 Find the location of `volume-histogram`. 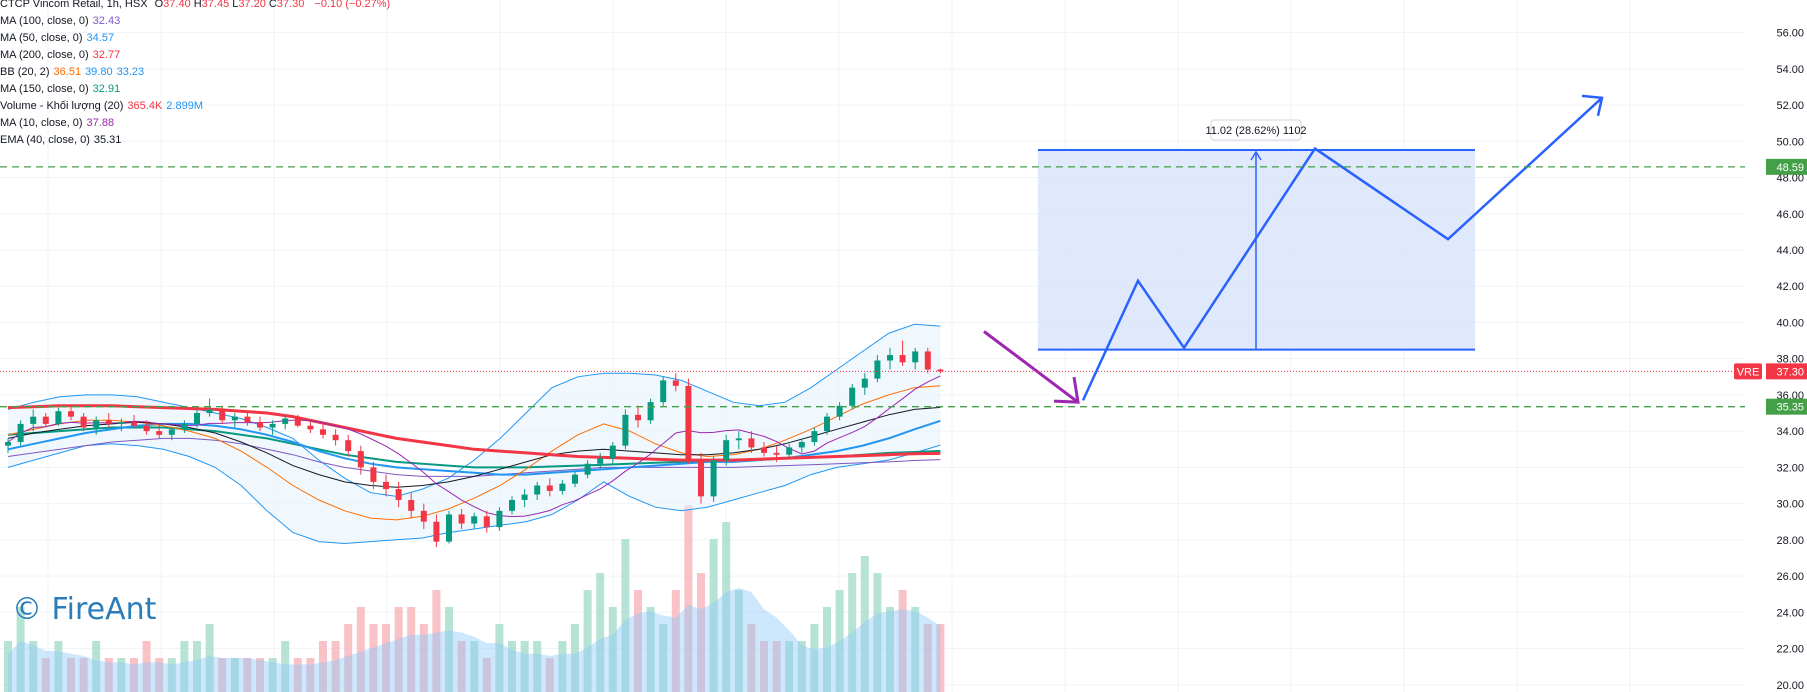

volume-histogram is located at coordinates (474, 598).